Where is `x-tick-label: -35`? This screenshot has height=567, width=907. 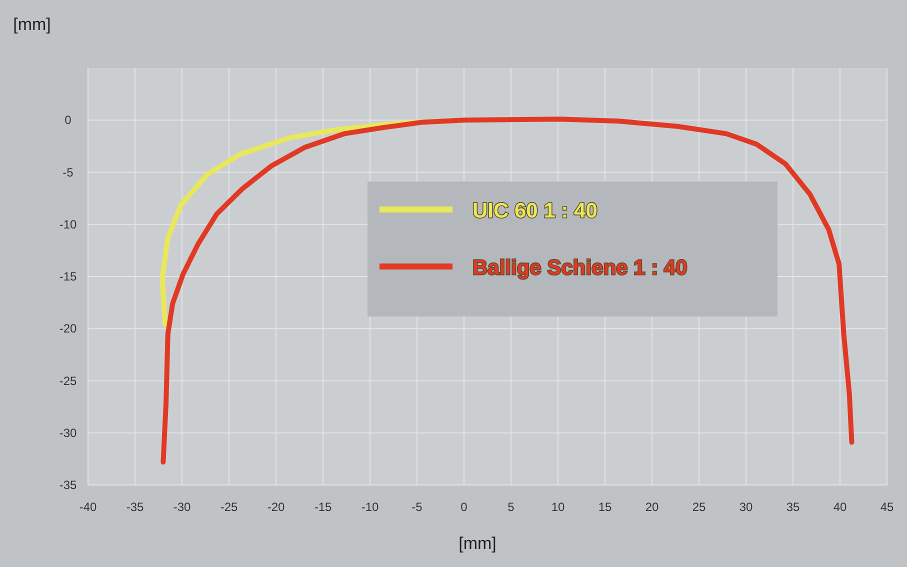
x-tick-label: -35 is located at coordinates (135, 507).